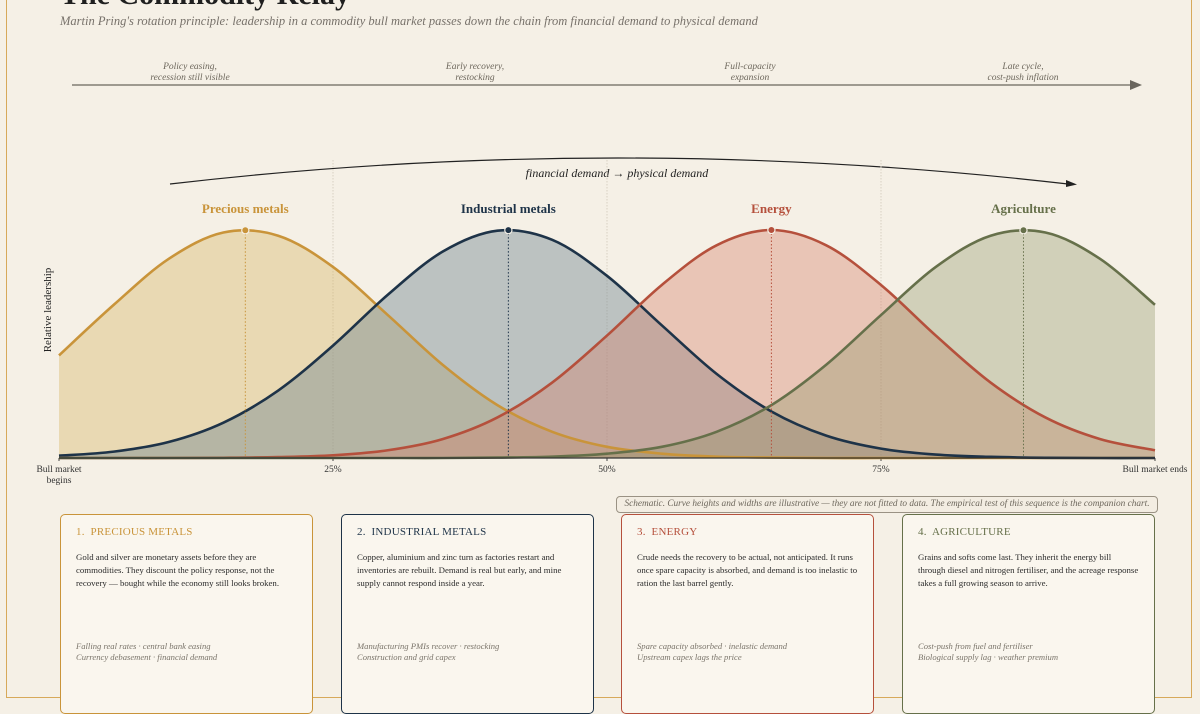 Image resolution: width=1200 pixels, height=714 pixels. What do you see at coordinates (205, 5) in the screenshot?
I see `chart-title: The Commodity Relay` at bounding box center [205, 5].